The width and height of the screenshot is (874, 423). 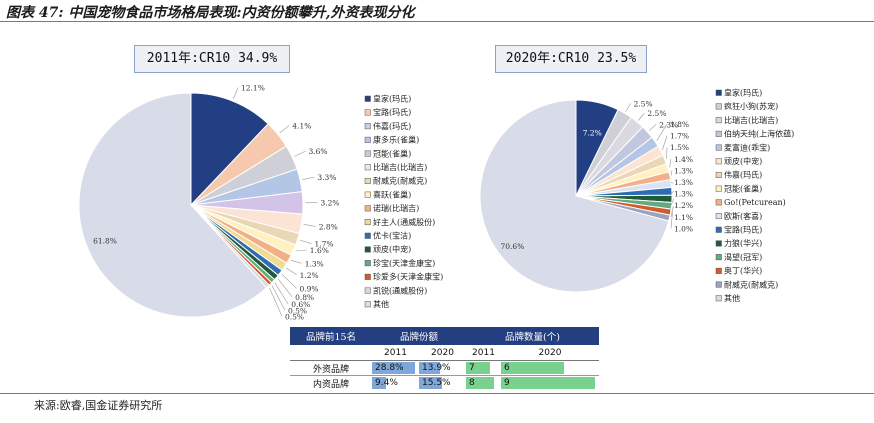 What do you see at coordinates (328, 226) in the screenshot?
I see `pie-0-label-5: 2.8%` at bounding box center [328, 226].